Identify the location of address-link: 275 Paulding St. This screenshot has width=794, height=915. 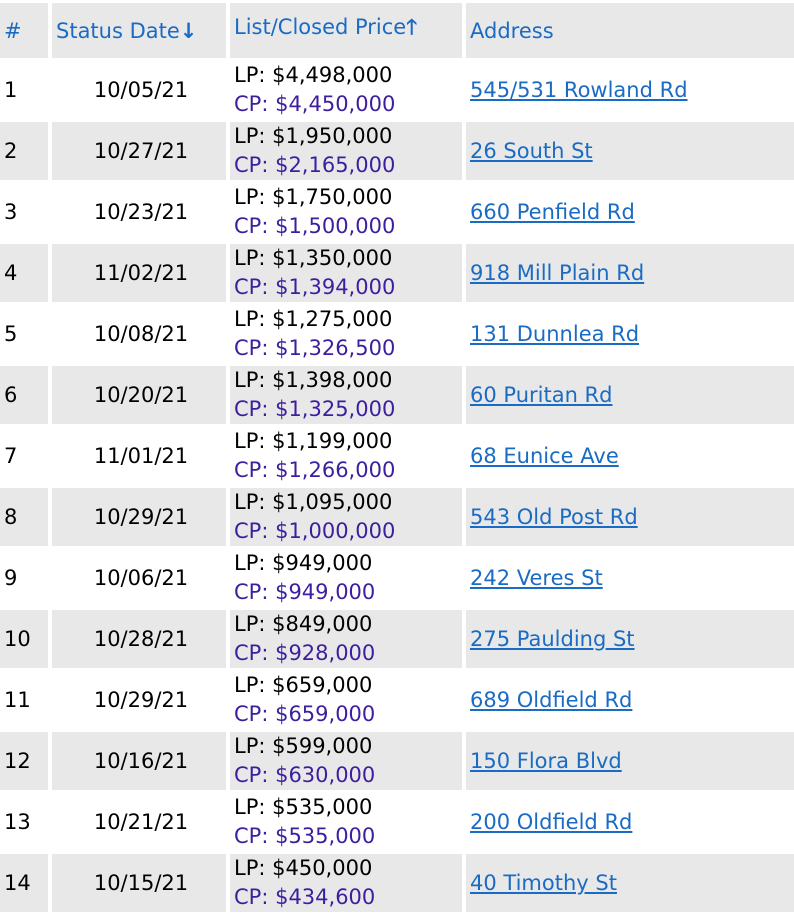
(552, 639).